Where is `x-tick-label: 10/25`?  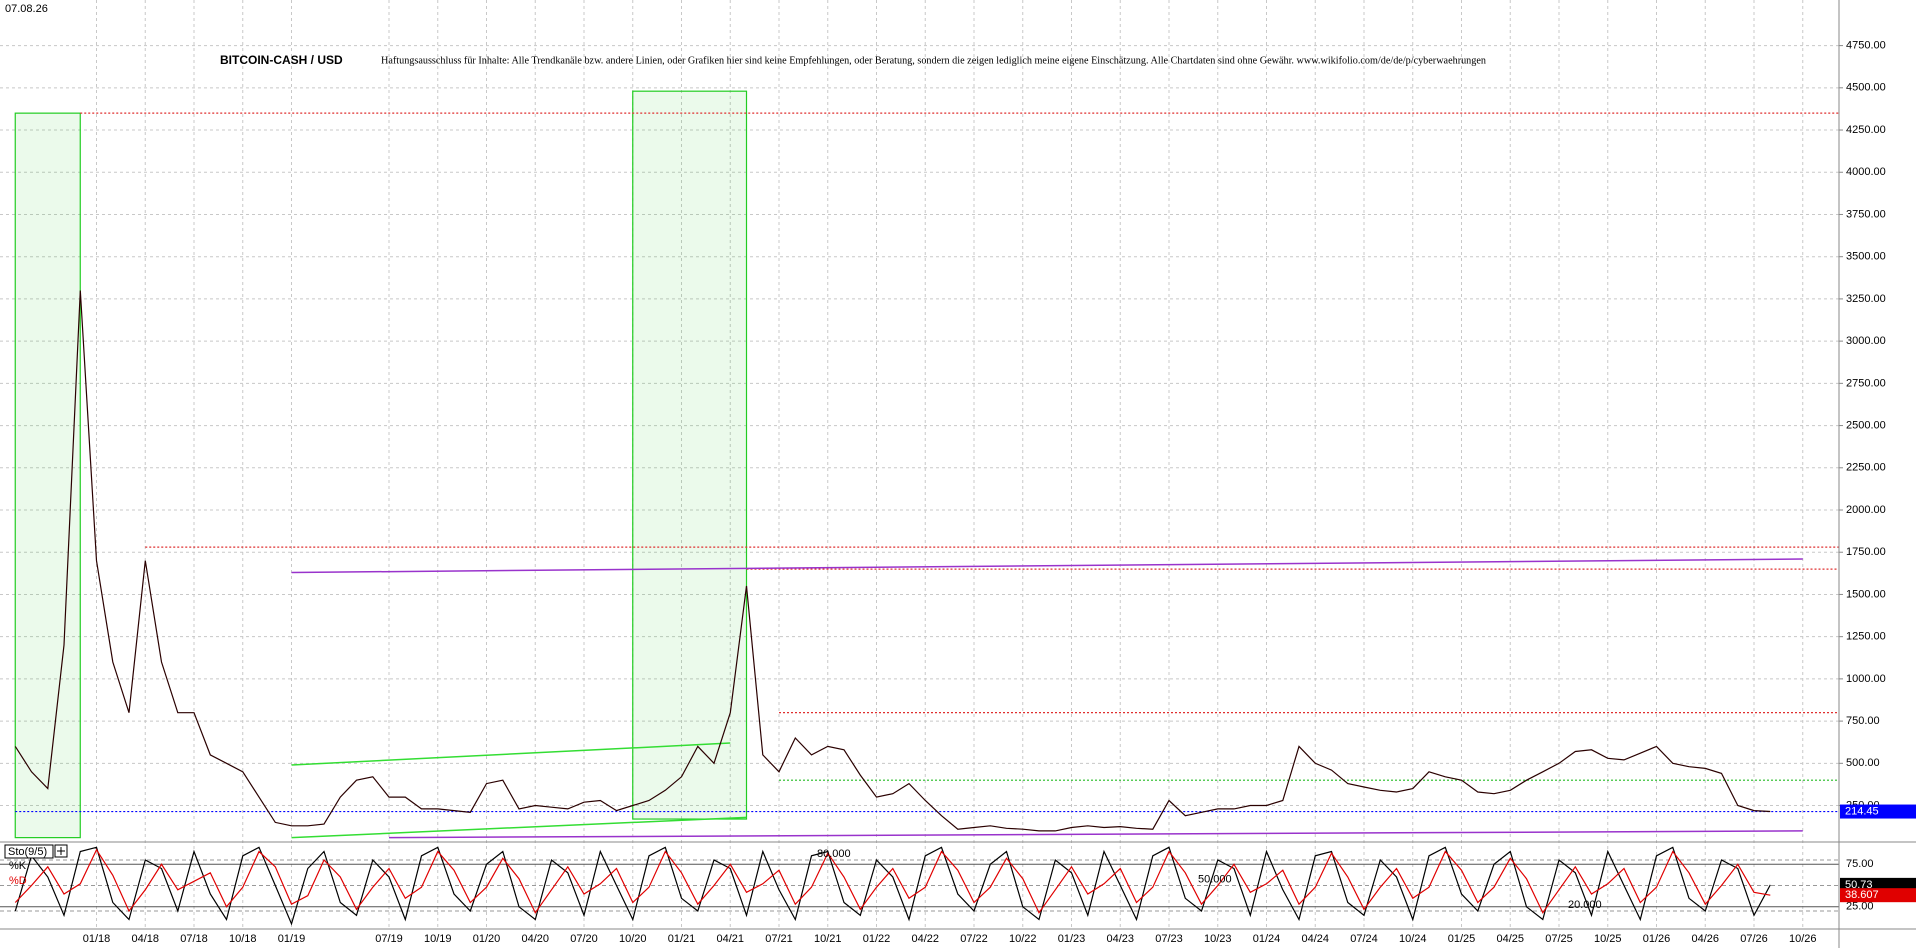
x-tick-label: 10/25 is located at coordinates (1608, 939).